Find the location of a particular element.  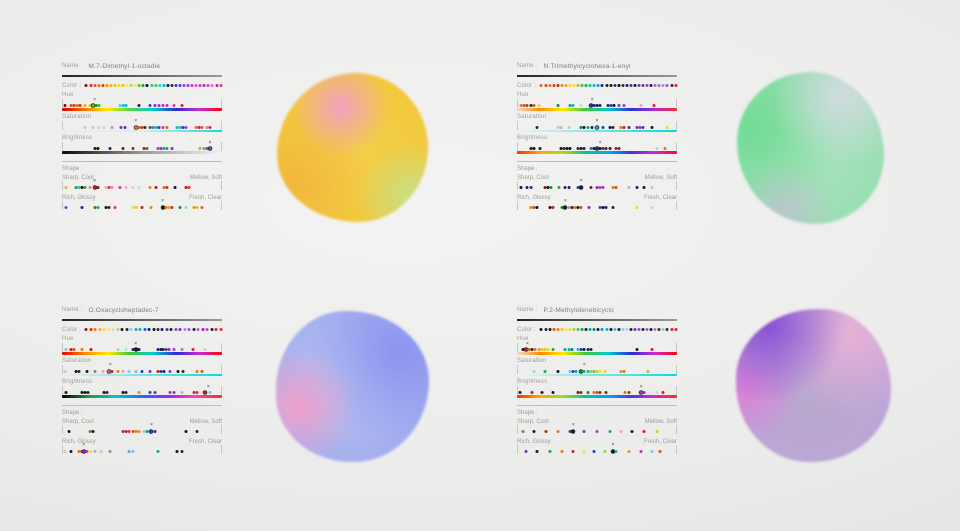

name-row: Name : N.Trimethylcyclohexa-1-enyl is located at coordinates (597, 66).